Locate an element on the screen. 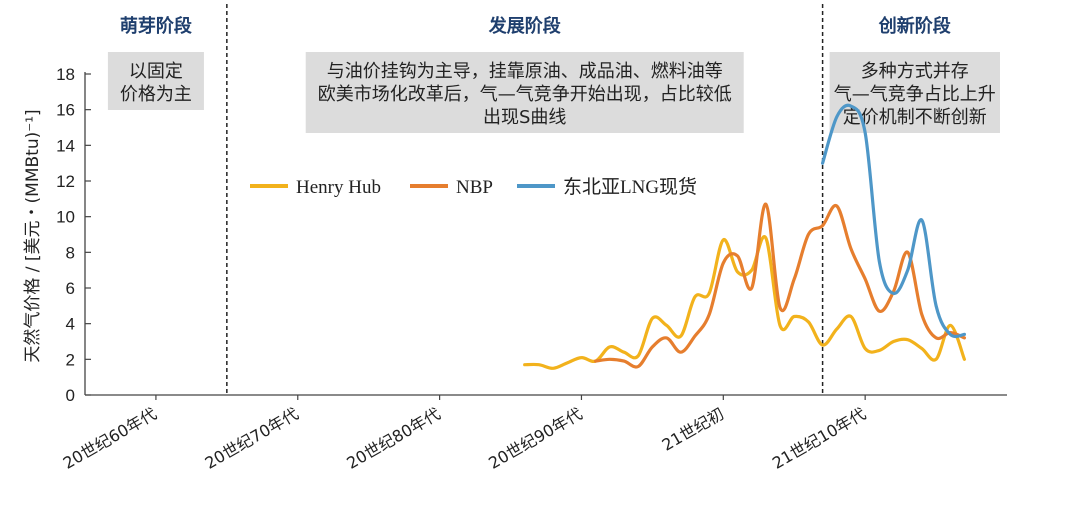  y-tick-label: 12 is located at coordinates (65, 181).